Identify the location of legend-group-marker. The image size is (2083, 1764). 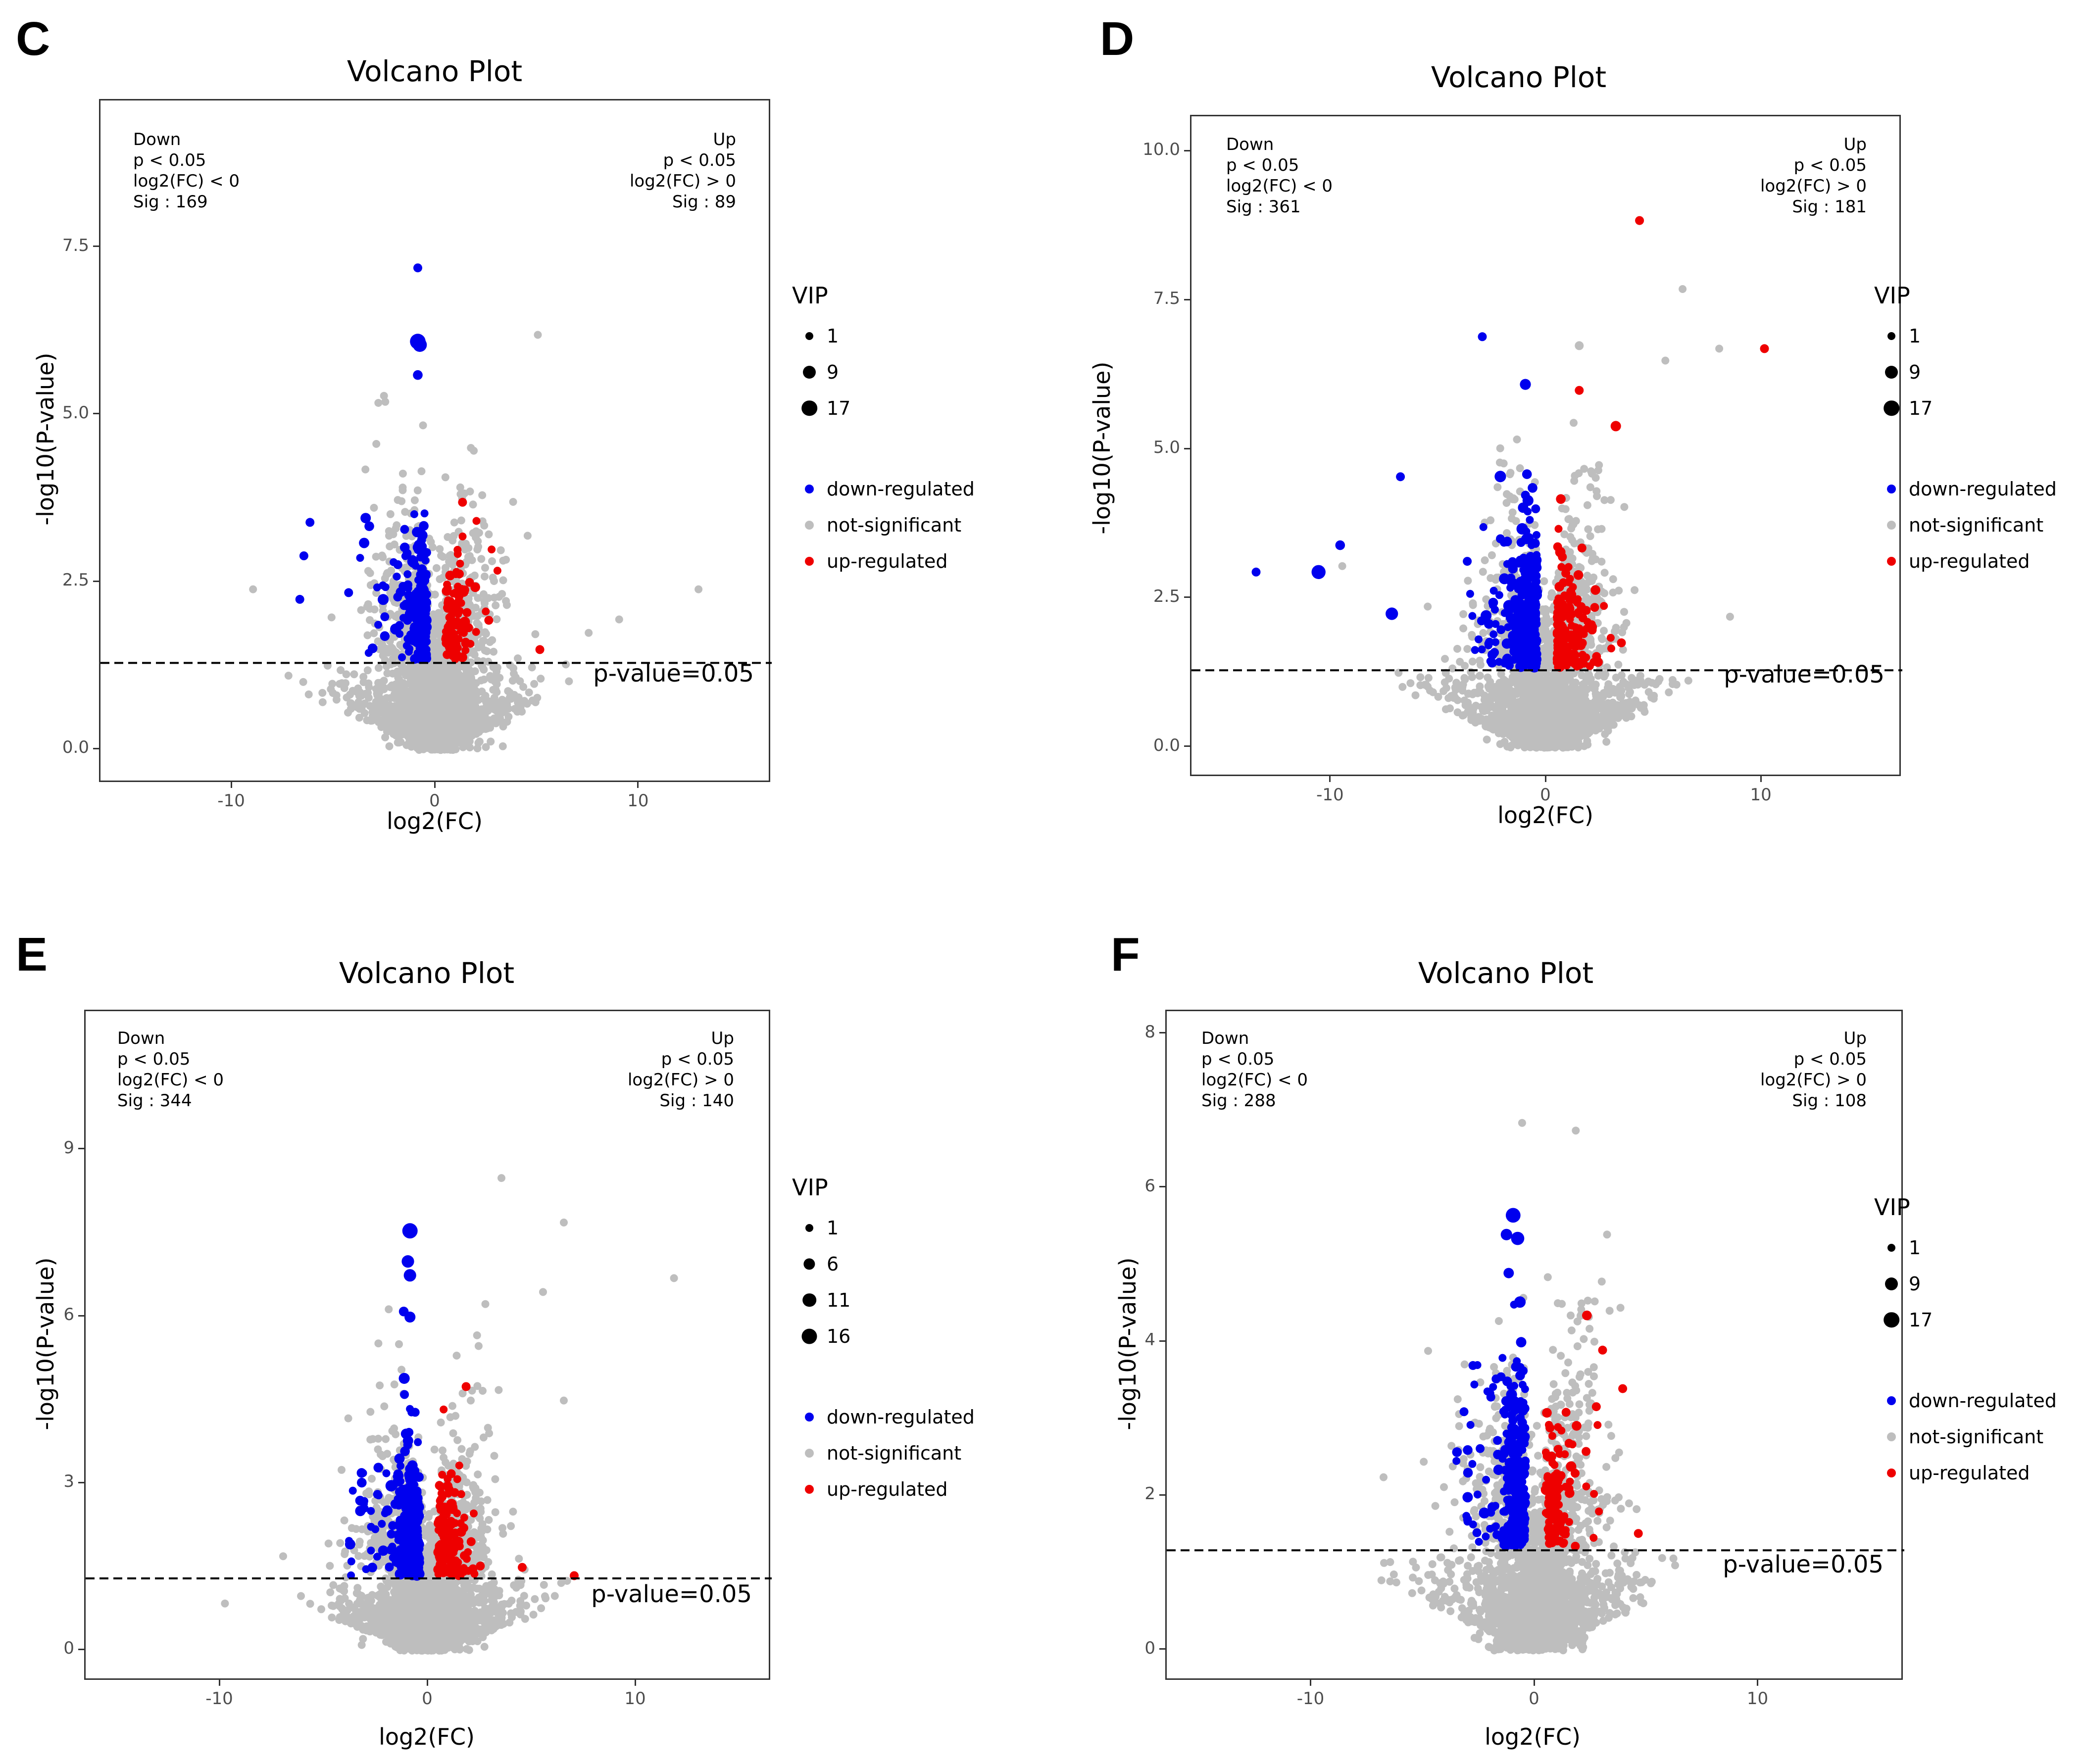
(809, 488).